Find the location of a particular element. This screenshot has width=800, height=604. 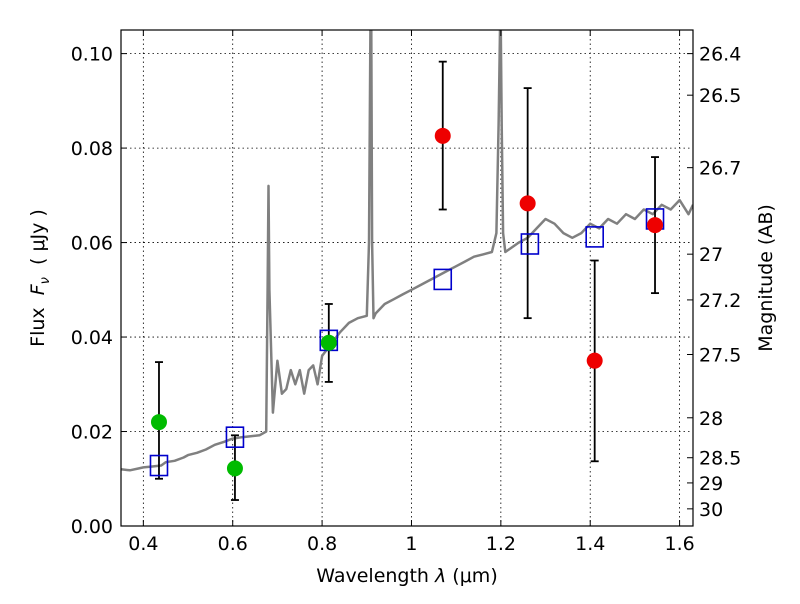

x-tick-label: 1.4 is located at coordinates (590, 544).